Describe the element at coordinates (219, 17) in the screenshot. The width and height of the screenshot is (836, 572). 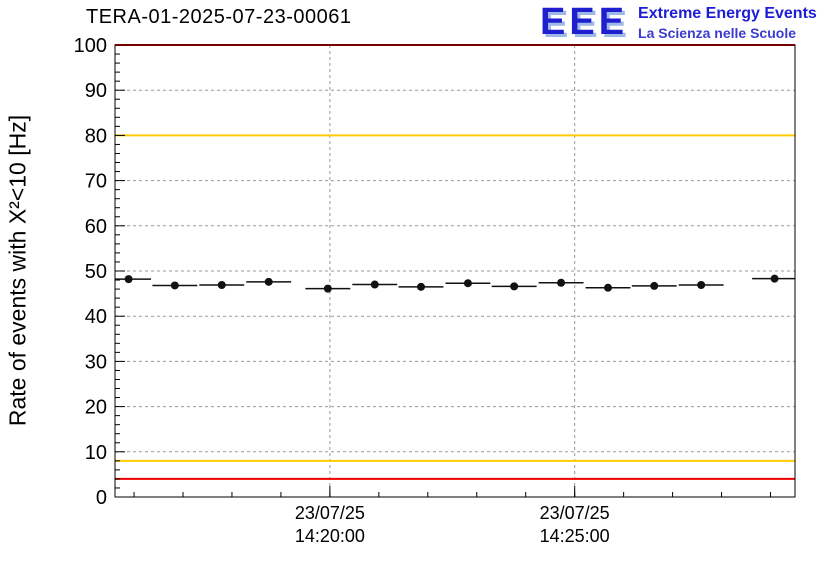
I see `chart-title: TERA-01-2025-07-23-00061` at that location.